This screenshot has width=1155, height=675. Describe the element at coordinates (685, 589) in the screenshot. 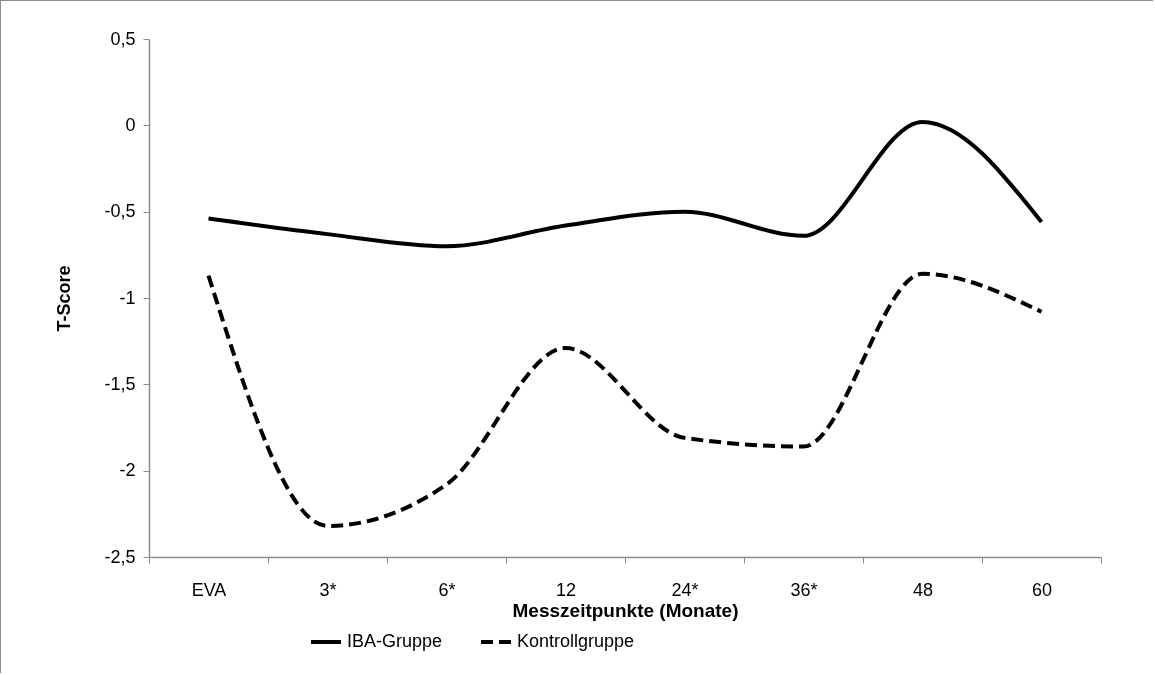

I see `x-tick-label: 24*` at that location.